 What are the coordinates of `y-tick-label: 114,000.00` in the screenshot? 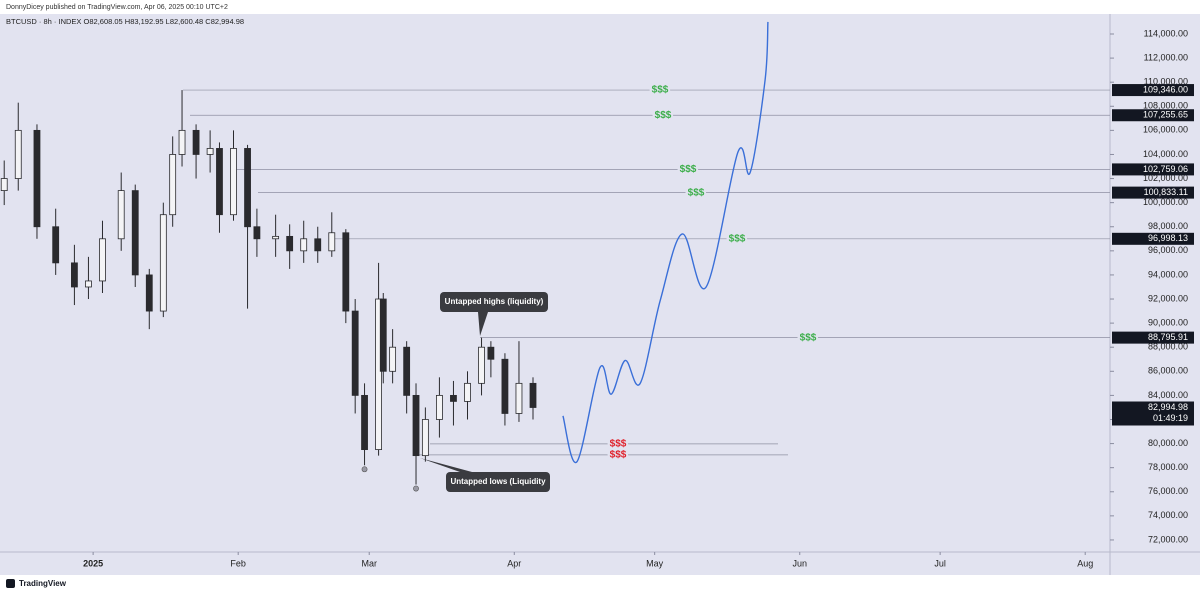 It's located at (1166, 33).